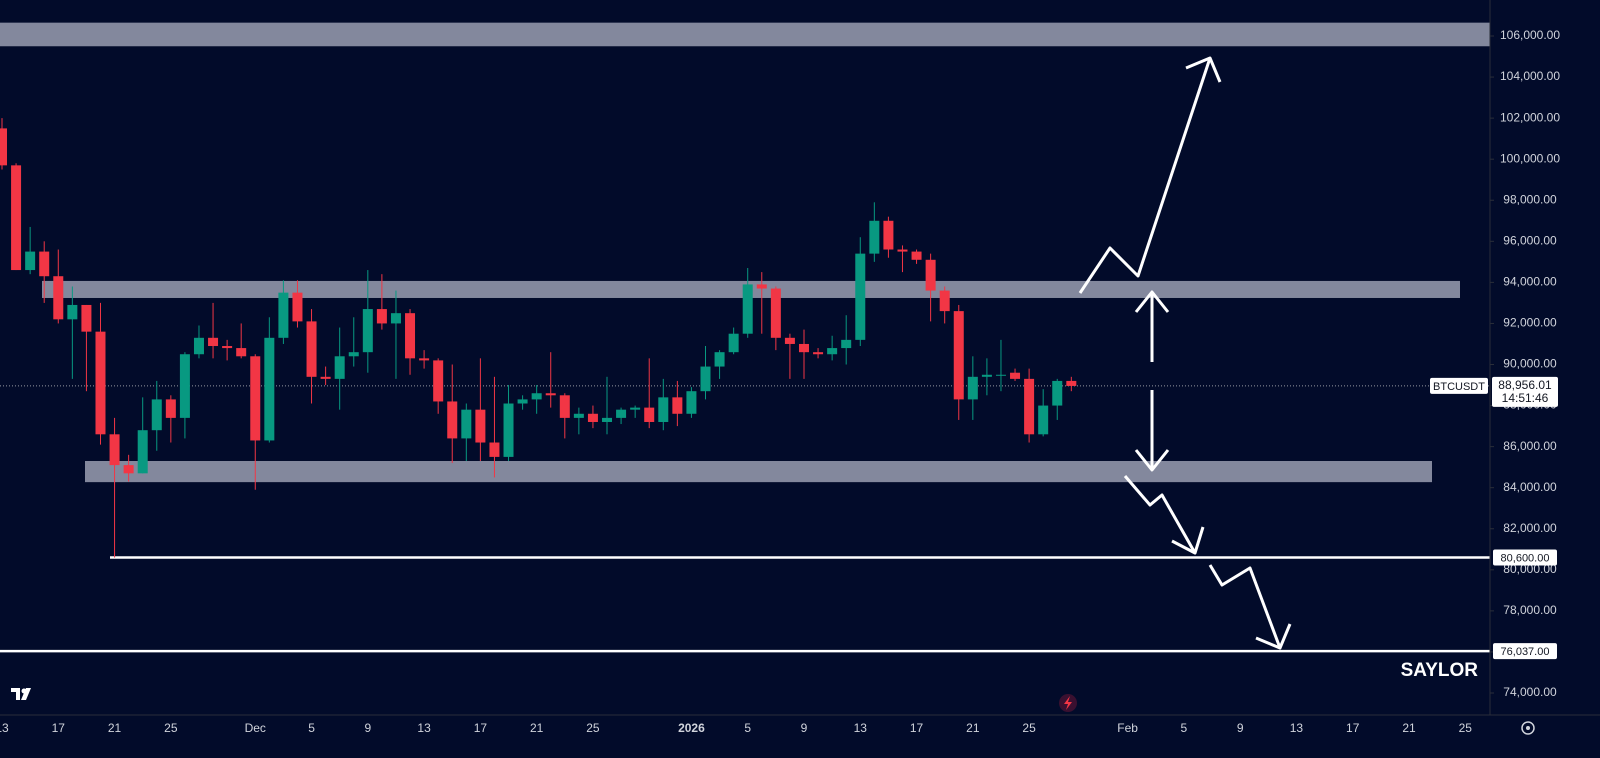 The image size is (1600, 758). Describe the element at coordinates (1530, 117) in the screenshot. I see `y-tick-label: 102,000.00` at that location.